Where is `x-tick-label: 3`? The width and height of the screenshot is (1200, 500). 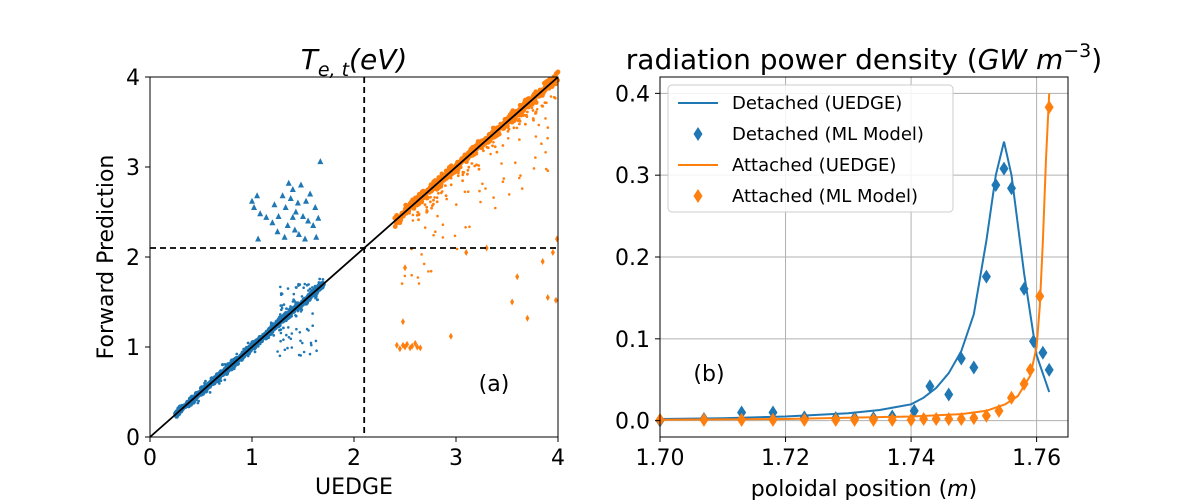
x-tick-label: 3 is located at coordinates (456, 458).